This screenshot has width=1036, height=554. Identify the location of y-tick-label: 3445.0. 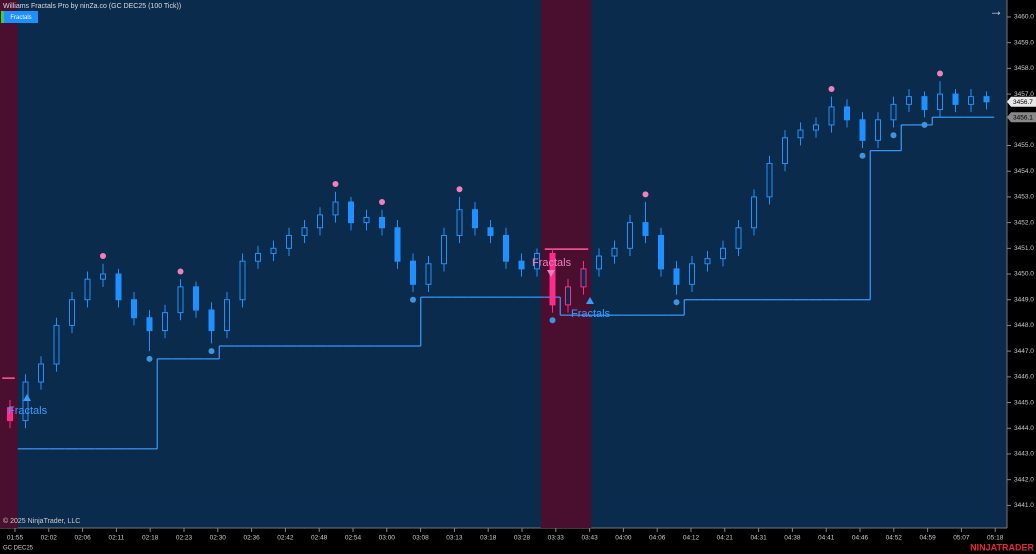
(1024, 402).